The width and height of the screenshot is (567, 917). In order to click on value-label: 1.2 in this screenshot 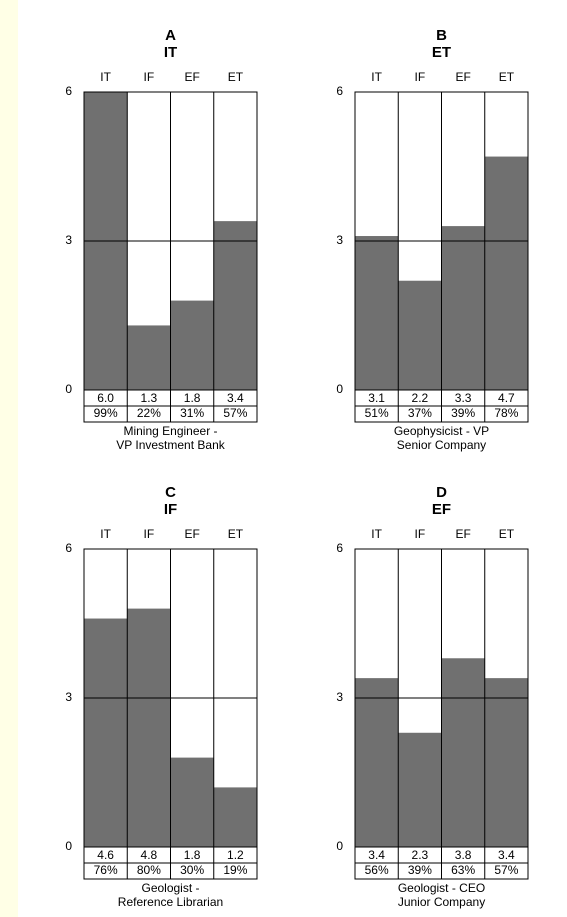, I will do `click(235, 855)`.